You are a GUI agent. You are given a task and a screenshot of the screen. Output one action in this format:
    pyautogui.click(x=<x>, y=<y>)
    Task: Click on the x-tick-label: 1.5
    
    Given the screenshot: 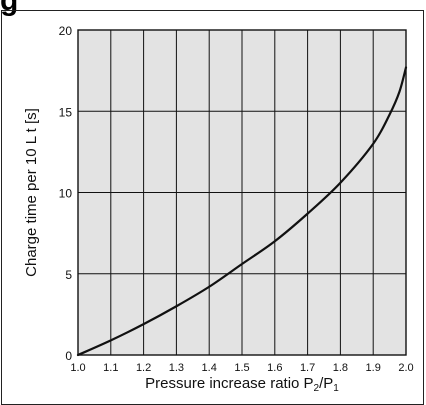 What is the action you would take?
    pyautogui.click(x=241, y=368)
    